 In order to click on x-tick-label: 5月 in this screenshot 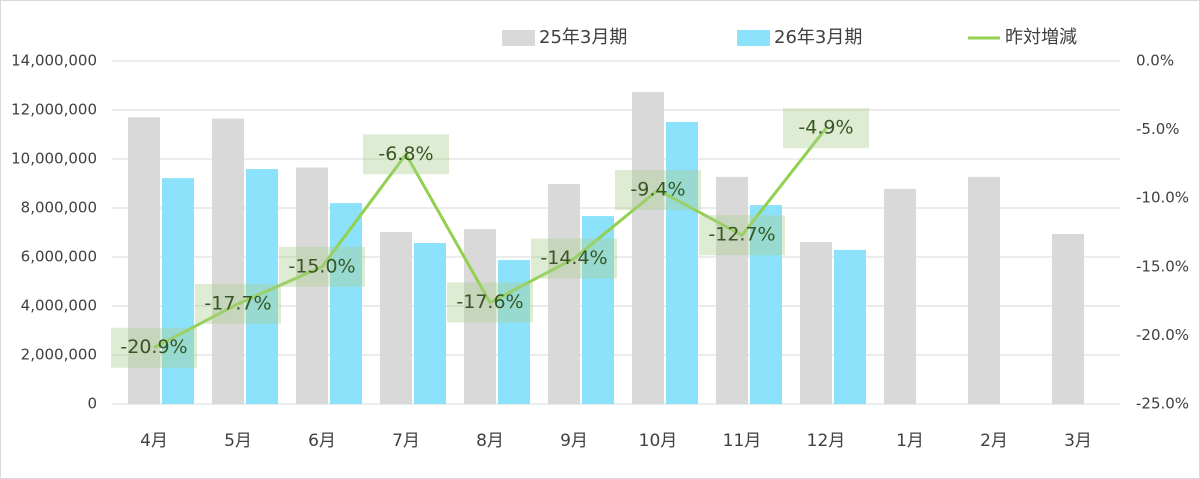, I will do `click(238, 441)`.